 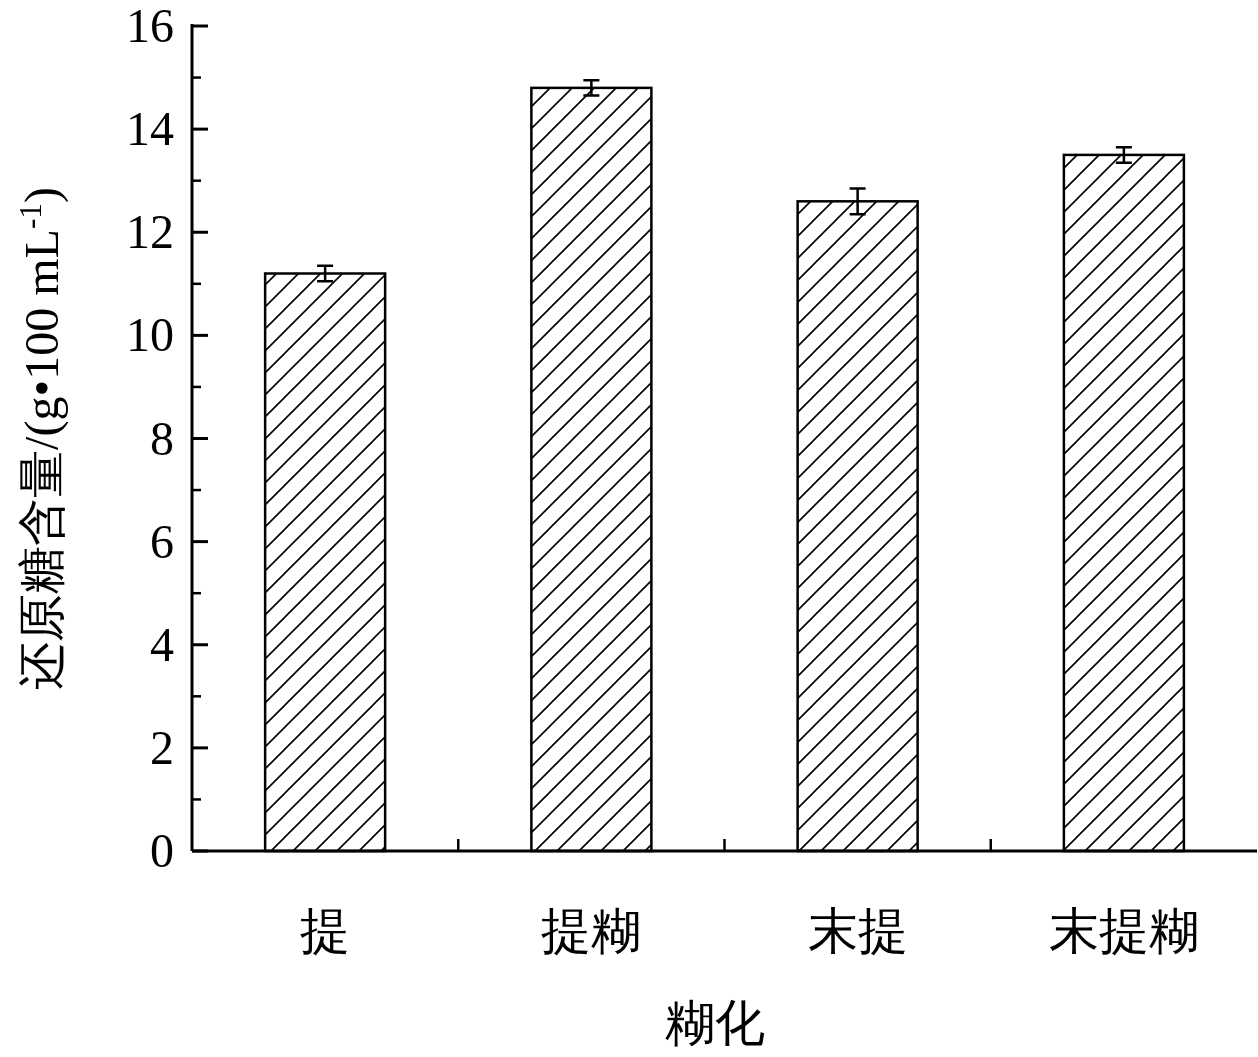 I want to click on x-tick-label: 提糊, so click(x=591, y=931).